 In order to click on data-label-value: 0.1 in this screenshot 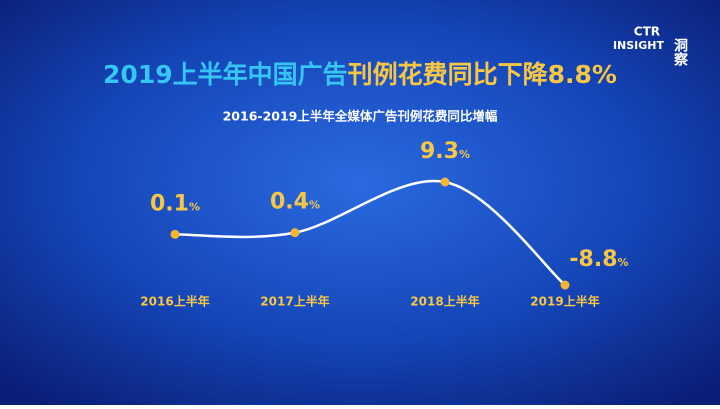, I will do `click(169, 203)`.